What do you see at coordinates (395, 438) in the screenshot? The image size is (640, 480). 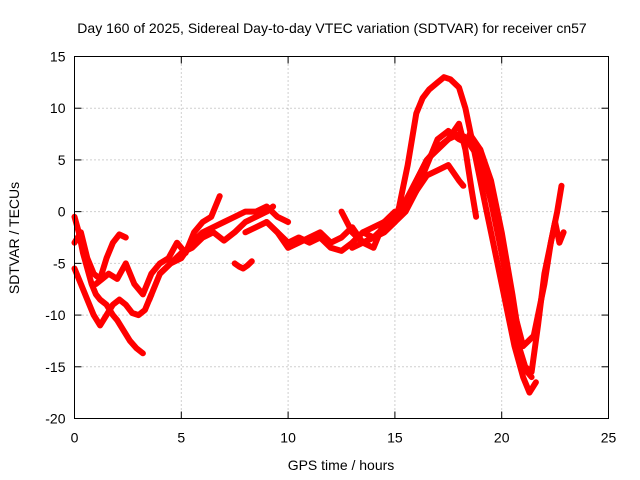 I see `x-tick-label: 15` at bounding box center [395, 438].